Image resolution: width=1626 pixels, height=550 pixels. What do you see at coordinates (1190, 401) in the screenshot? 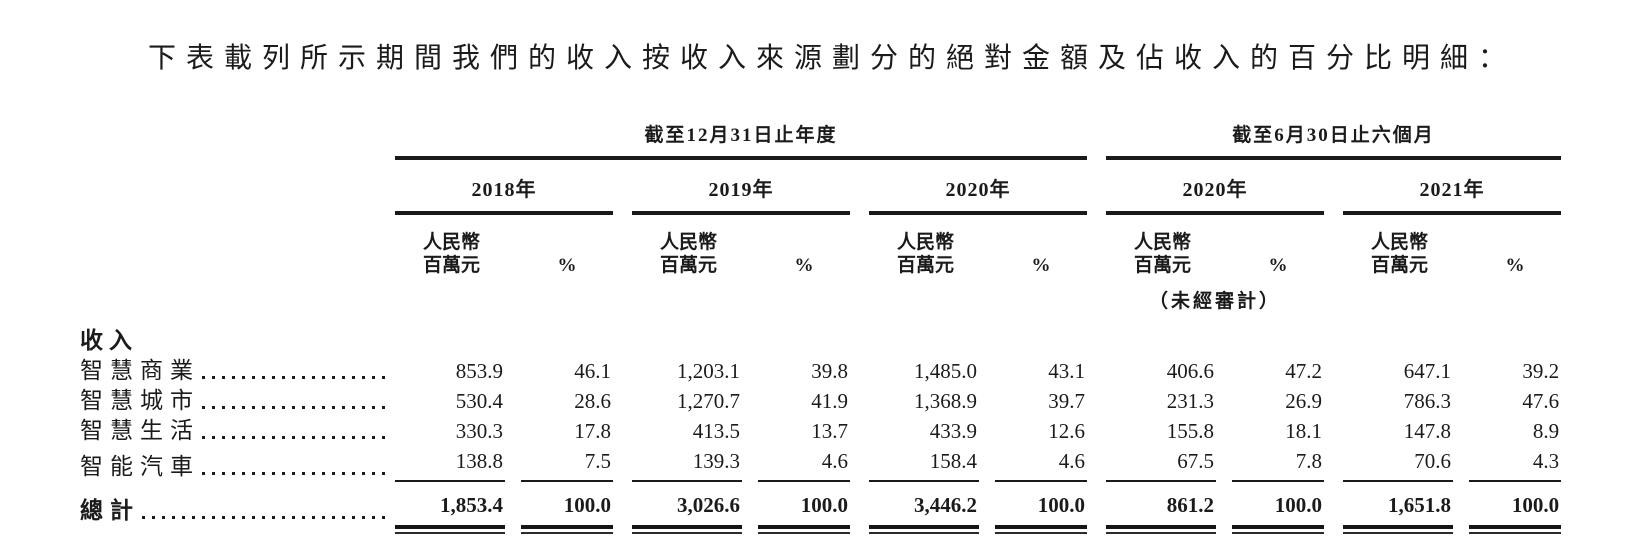
I see `value-cell: 231.3` at bounding box center [1190, 401].